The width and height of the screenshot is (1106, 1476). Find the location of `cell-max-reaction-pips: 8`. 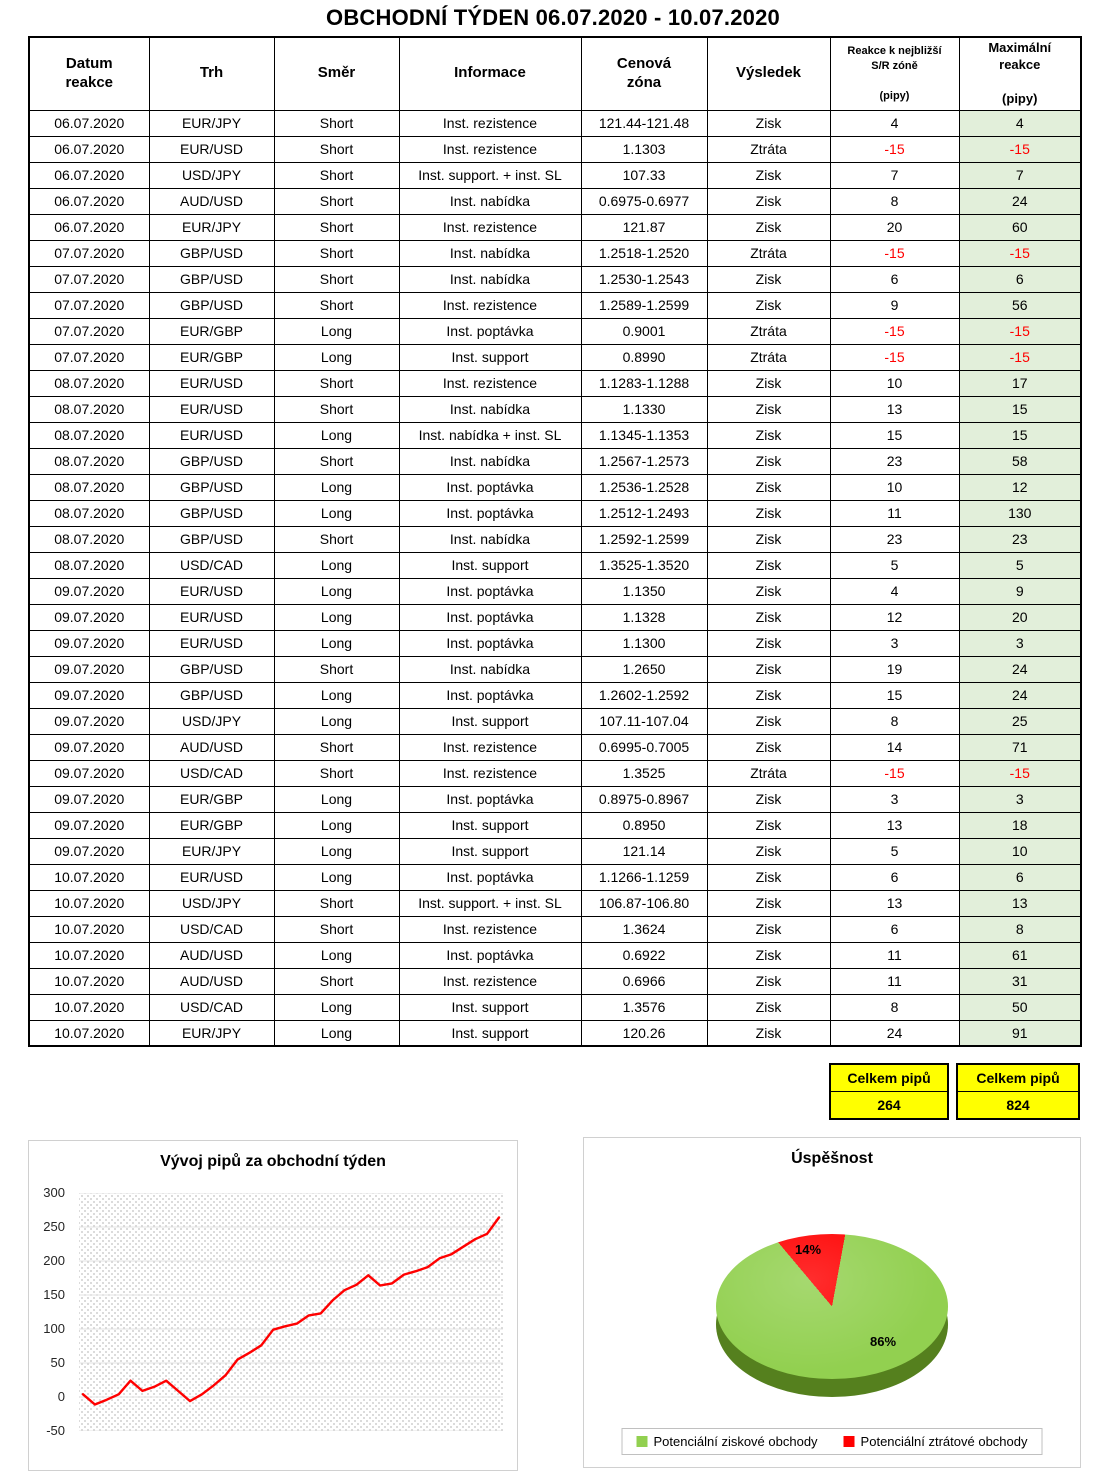

cell-max-reaction-pips: 8 is located at coordinates (1020, 929).